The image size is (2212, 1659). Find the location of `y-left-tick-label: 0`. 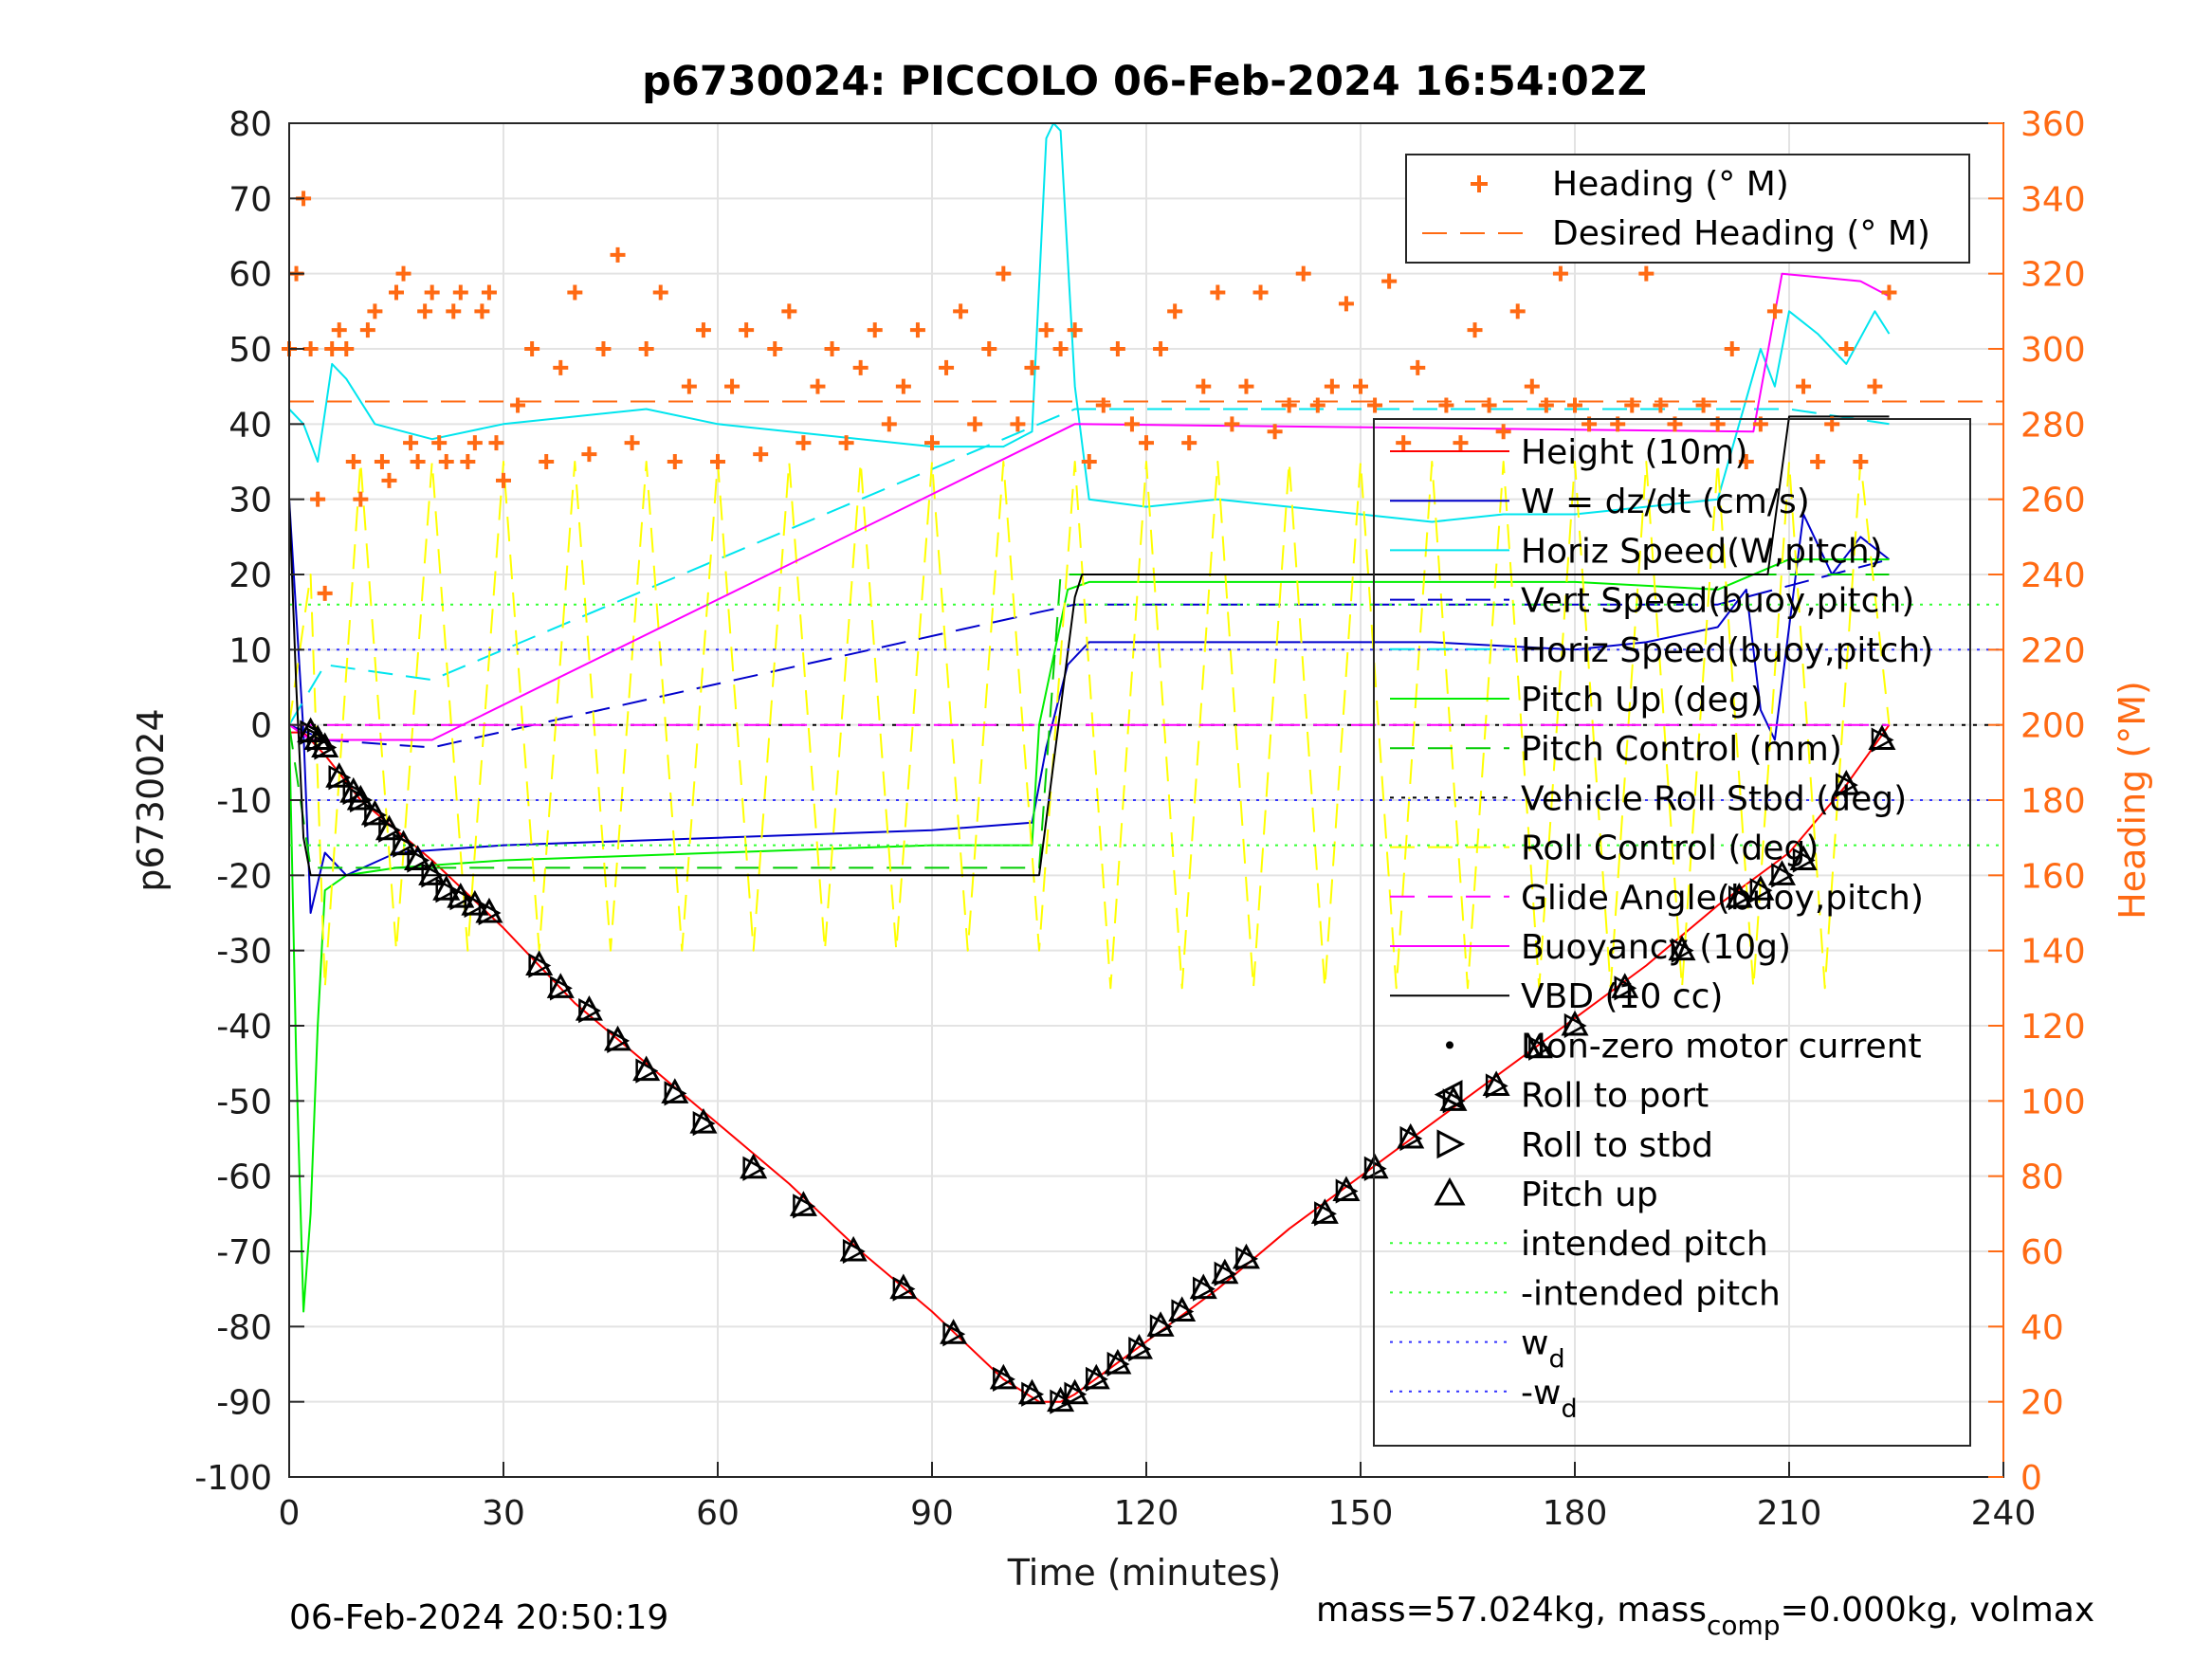

y-left-tick-label: 0 is located at coordinates (261, 726).